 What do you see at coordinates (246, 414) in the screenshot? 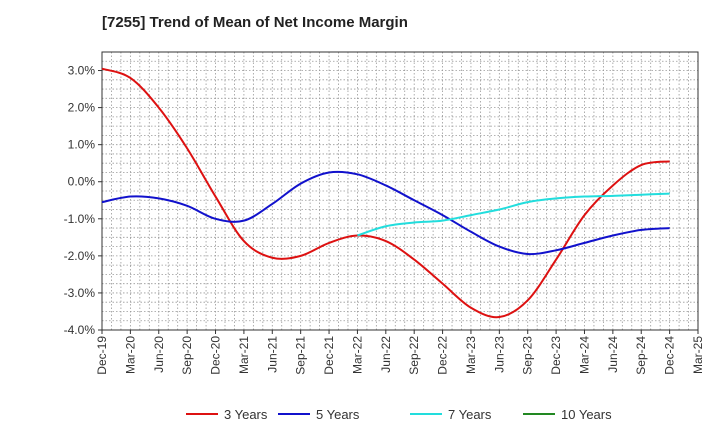
I see `legend-label-3-years: 3 Years` at bounding box center [246, 414].